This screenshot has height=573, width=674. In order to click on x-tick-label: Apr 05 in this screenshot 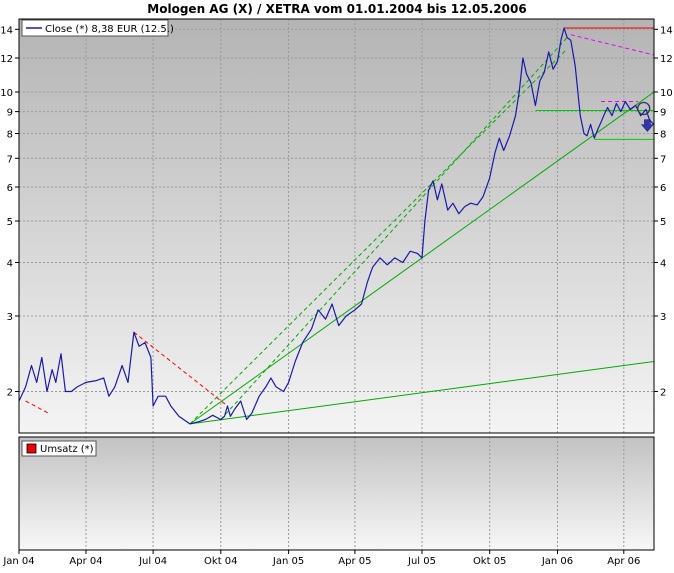, I will do `click(354, 561)`.